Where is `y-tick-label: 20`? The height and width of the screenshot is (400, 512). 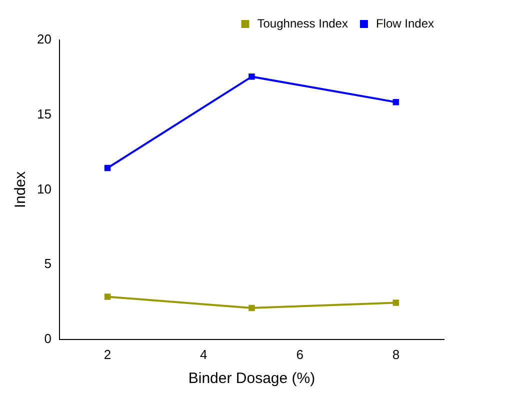
y-tick-label: 20 is located at coordinates (44, 39).